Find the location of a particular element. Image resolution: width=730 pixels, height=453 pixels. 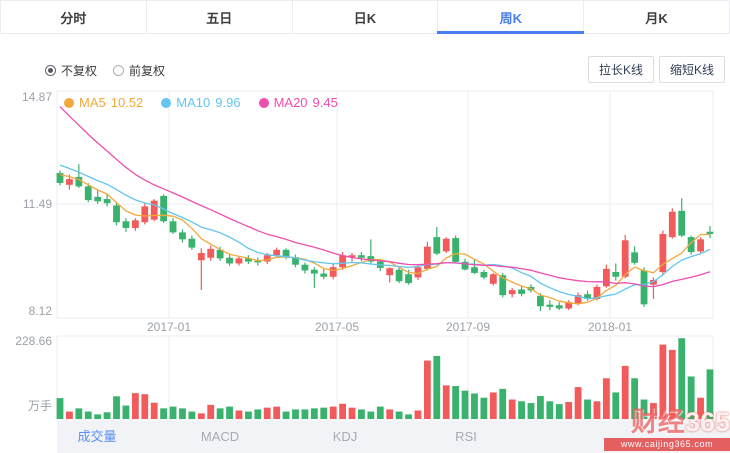

price-label-max: 14.87 is located at coordinates (36, 97).